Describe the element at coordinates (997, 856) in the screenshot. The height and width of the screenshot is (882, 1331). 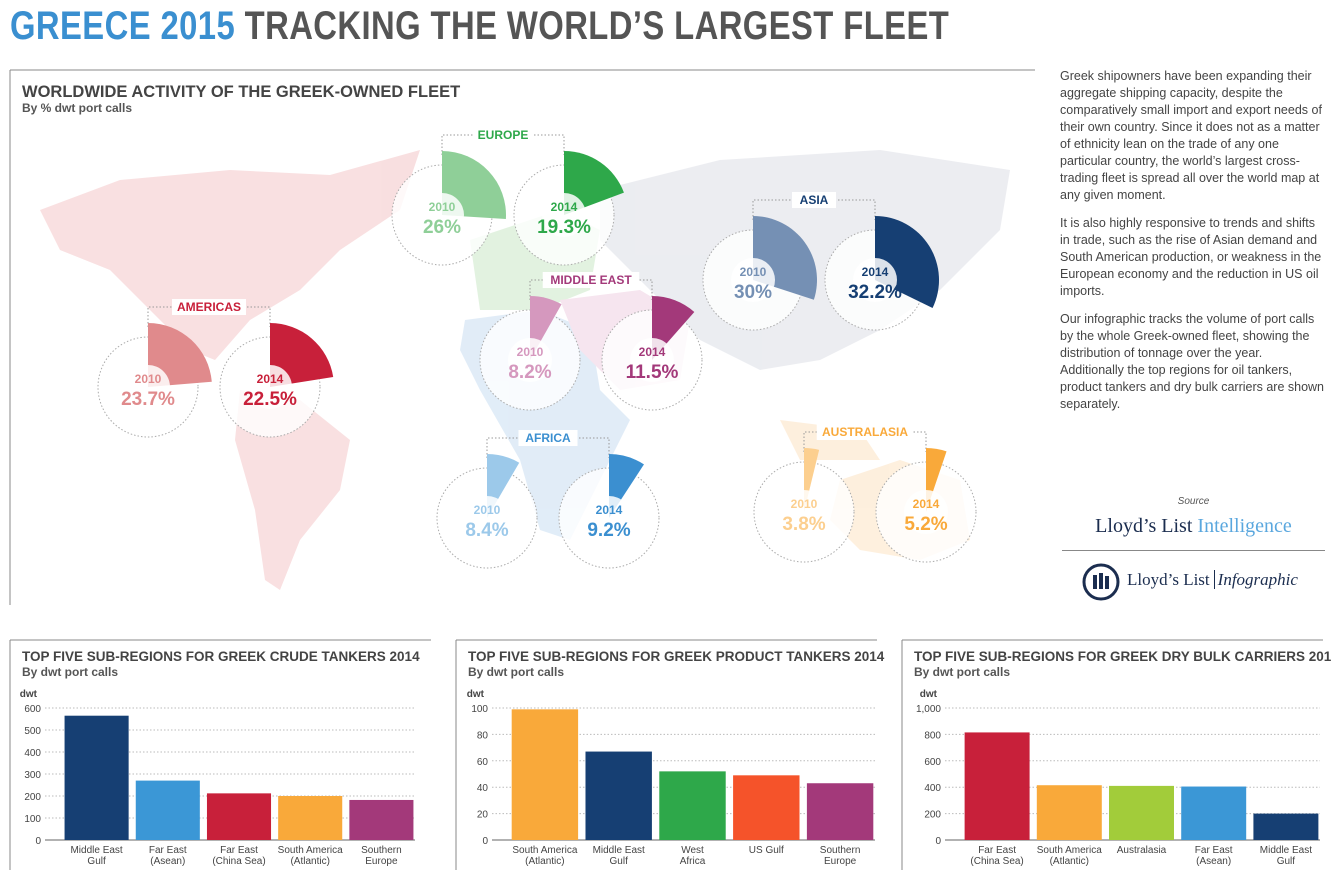
I see `x-tick-label: Far East (China Sea)` at that location.